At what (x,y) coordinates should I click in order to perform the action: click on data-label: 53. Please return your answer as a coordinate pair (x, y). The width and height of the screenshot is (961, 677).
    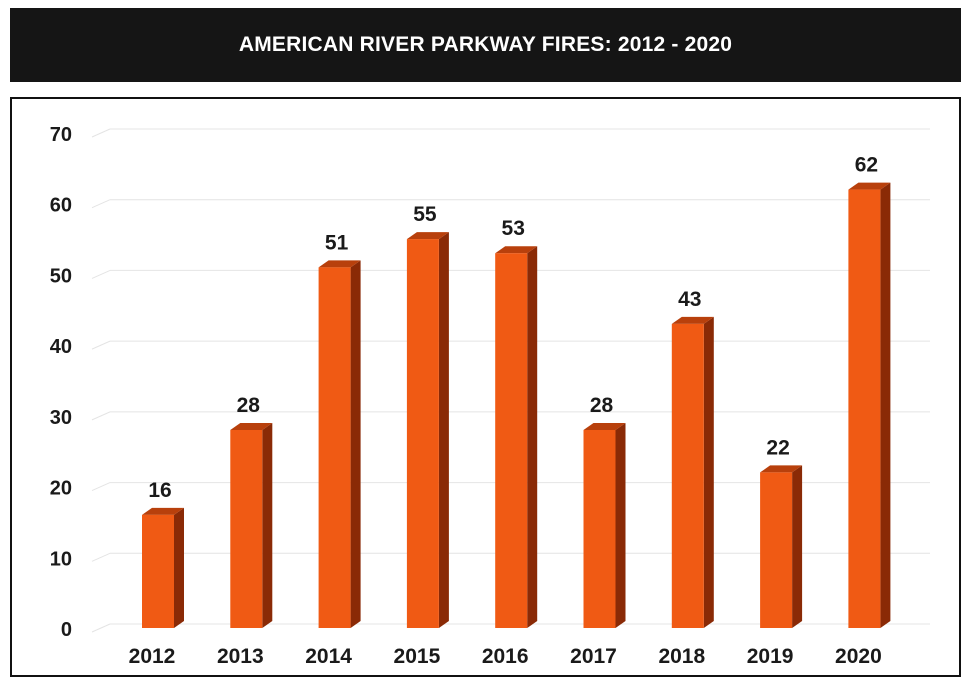
    Looking at the image, I should click on (513, 228).